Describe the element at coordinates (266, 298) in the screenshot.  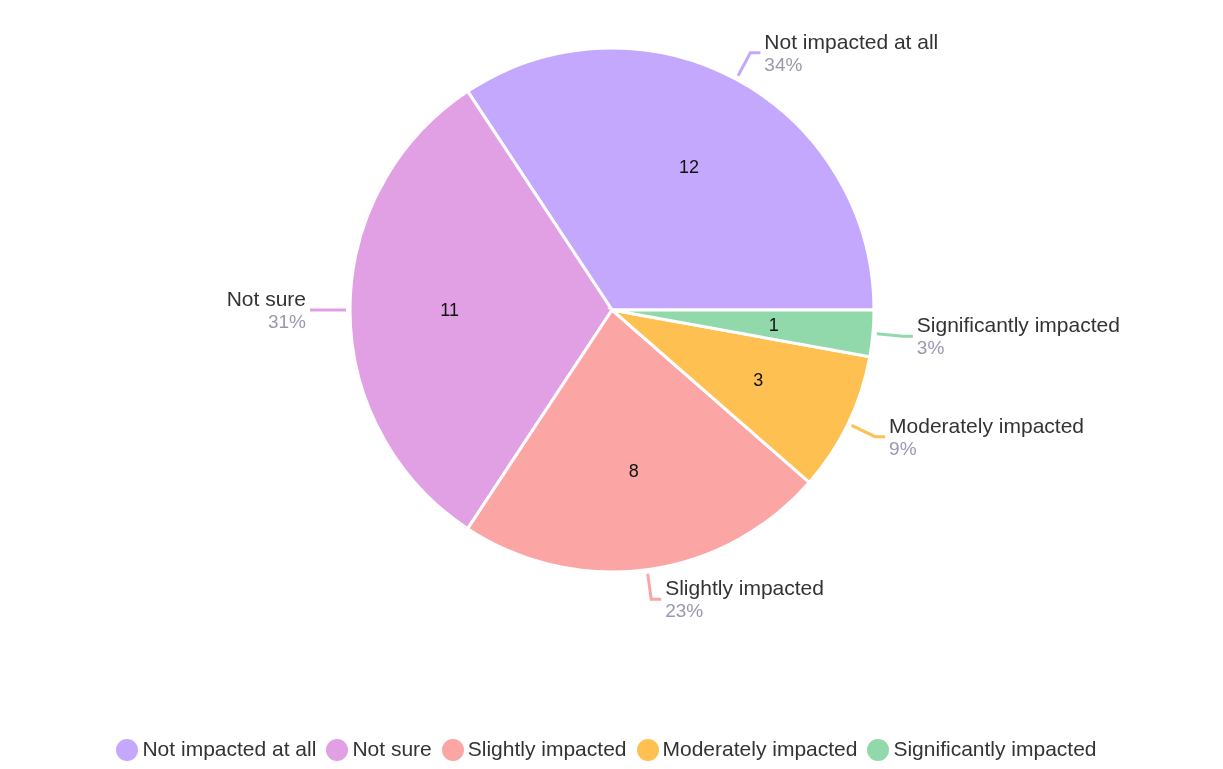
I see `slice-label: Not sure` at that location.